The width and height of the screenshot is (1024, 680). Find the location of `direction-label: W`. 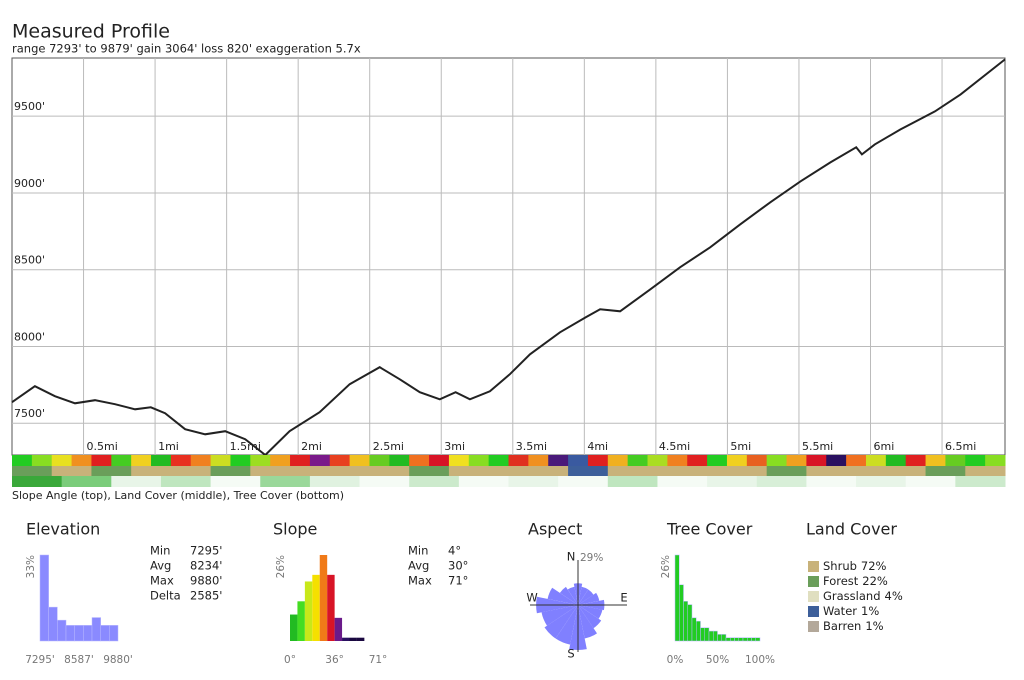

direction-label: W is located at coordinates (531, 598).